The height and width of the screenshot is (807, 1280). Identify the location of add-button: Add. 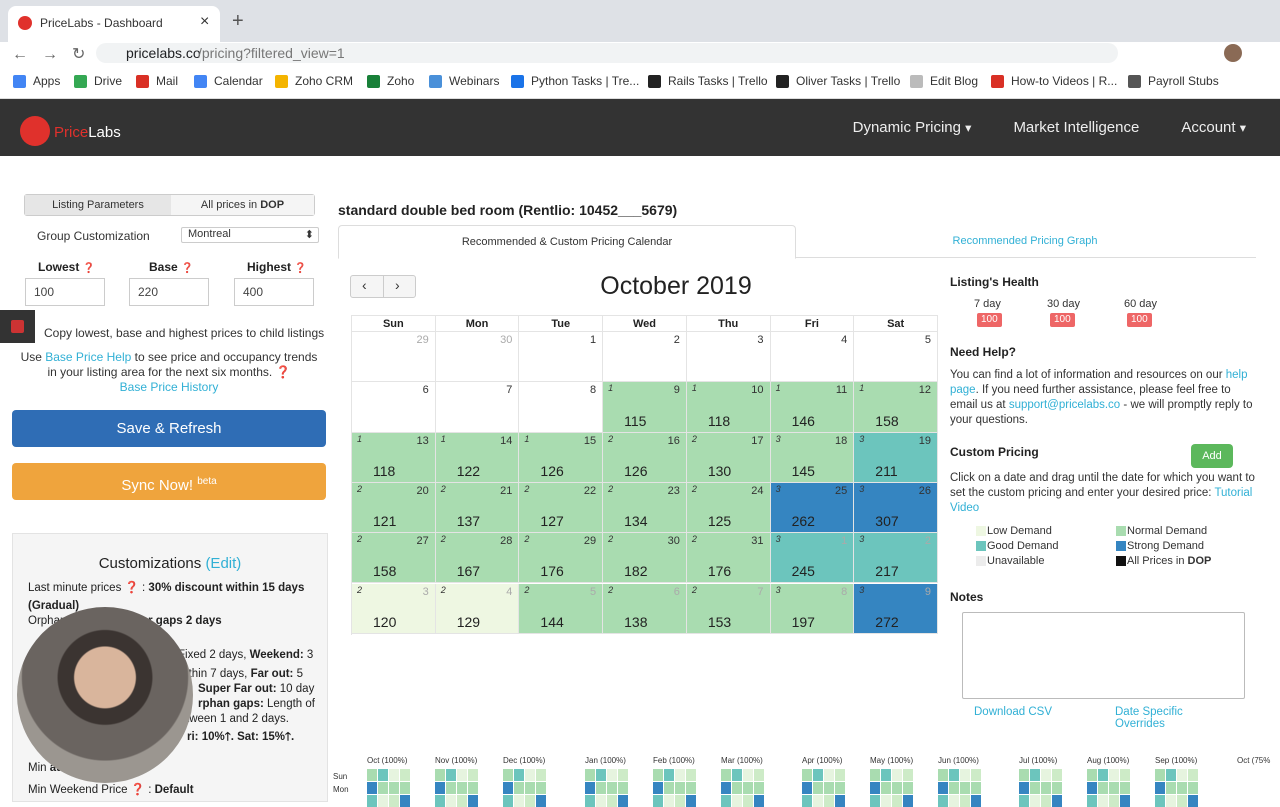
(1212, 456).